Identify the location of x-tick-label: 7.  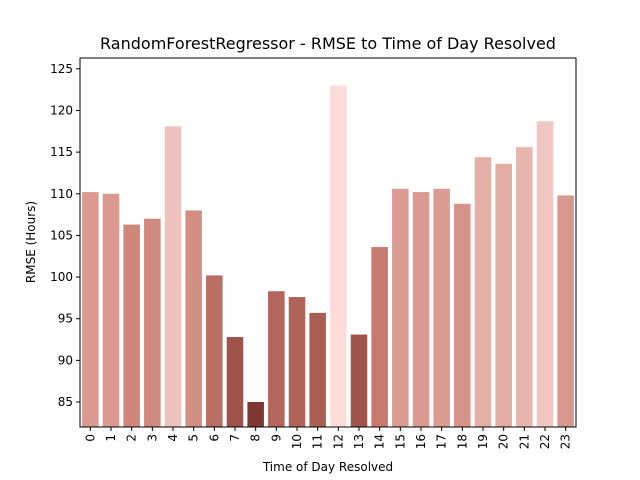
(235, 438).